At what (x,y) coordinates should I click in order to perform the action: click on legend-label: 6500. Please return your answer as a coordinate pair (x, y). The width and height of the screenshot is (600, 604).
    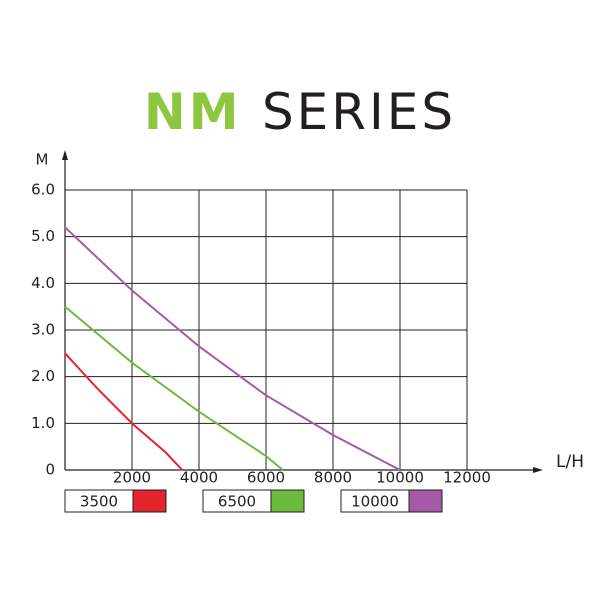
    Looking at the image, I should click on (237, 502).